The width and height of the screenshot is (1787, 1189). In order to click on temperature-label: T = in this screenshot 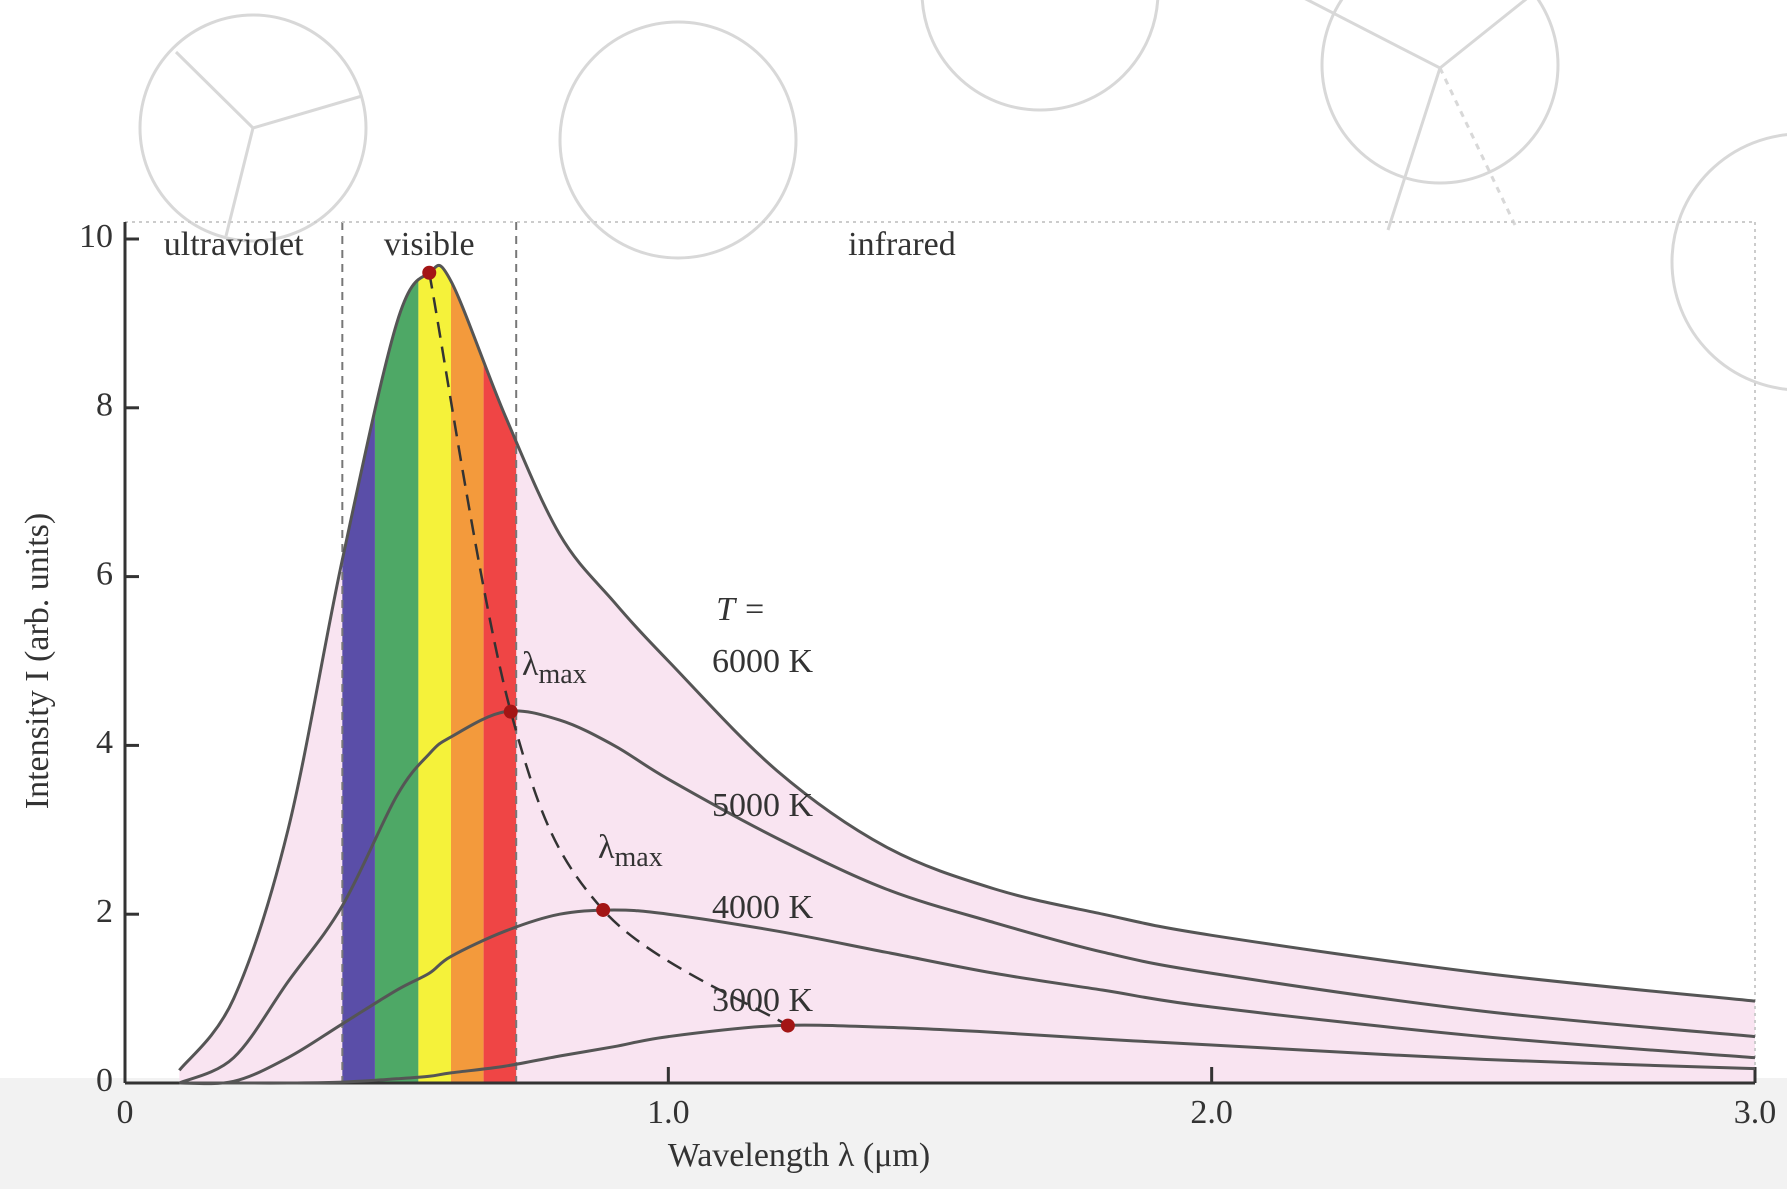, I will do `click(741, 609)`.